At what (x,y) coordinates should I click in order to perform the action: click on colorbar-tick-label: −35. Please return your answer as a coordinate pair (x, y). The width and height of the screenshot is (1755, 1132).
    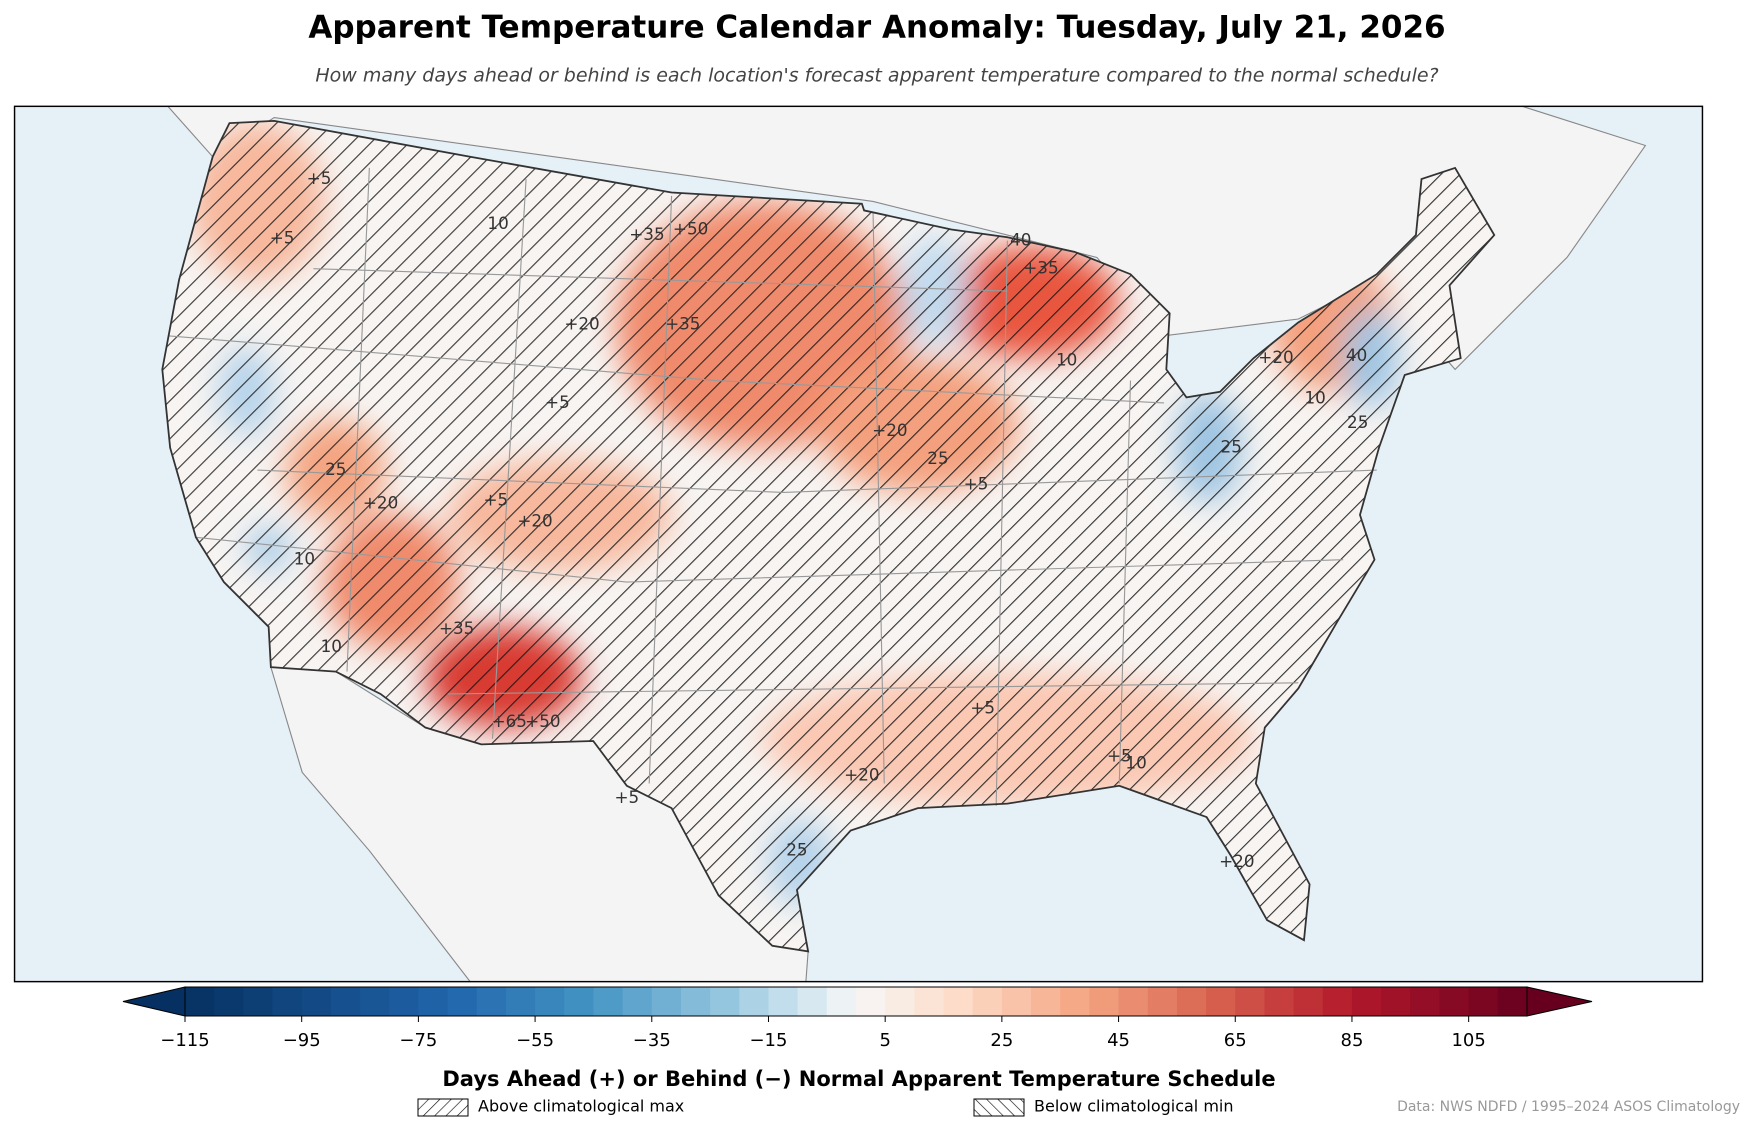
    Looking at the image, I should click on (652, 1040).